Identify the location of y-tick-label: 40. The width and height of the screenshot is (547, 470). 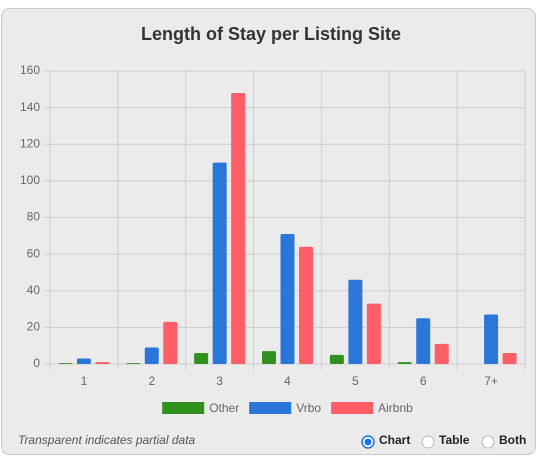
(34, 290).